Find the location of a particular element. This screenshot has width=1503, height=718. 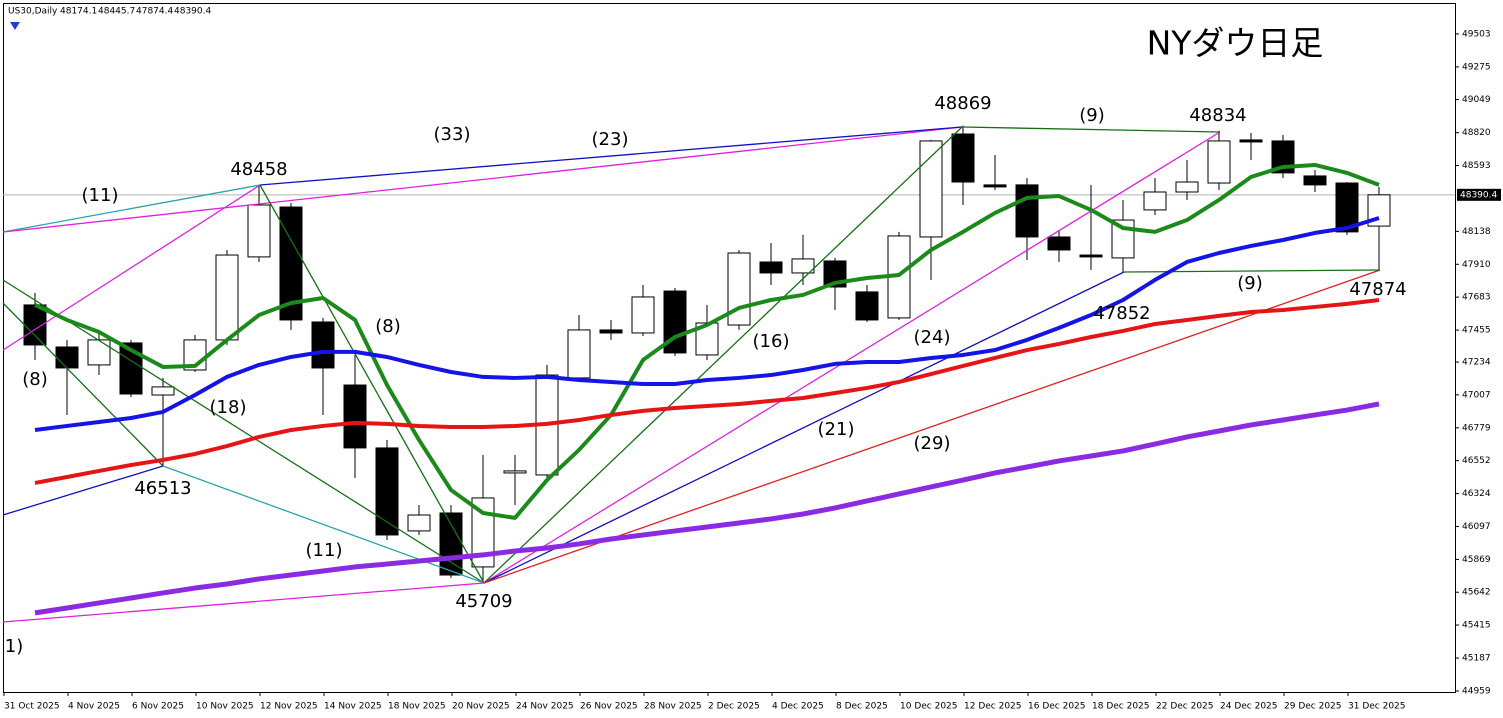

y-tick-label: 48138 is located at coordinates (1476, 232).